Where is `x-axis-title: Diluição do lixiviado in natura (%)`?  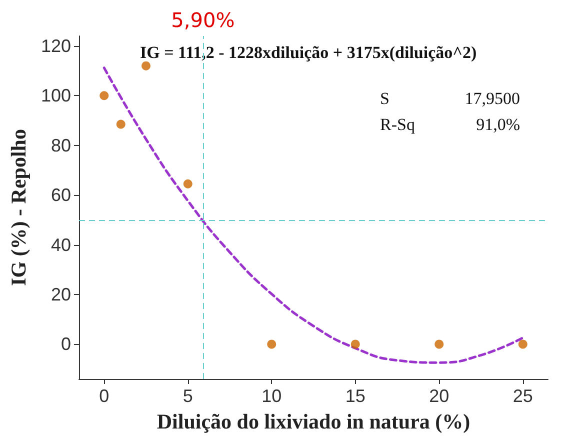
x-axis-title: Diluição do lixiviado in natura (%) is located at coordinates (313, 422).